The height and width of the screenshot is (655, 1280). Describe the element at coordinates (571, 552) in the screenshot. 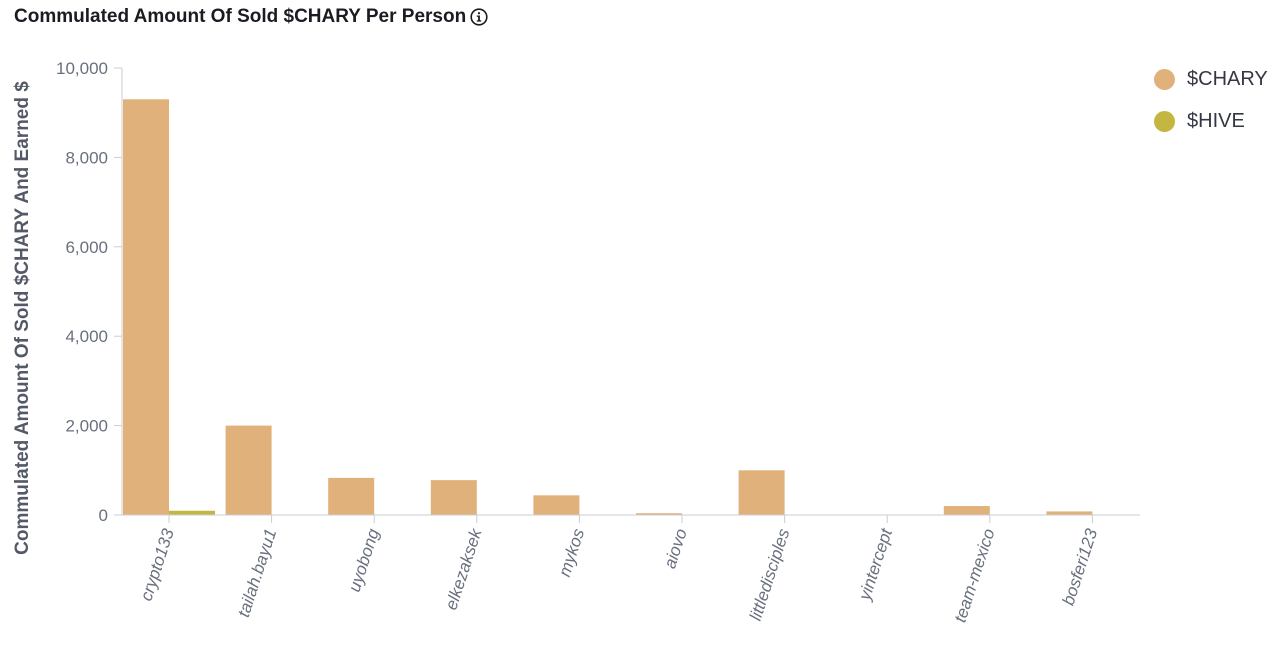

I see `x-tick-label: mykos` at that location.